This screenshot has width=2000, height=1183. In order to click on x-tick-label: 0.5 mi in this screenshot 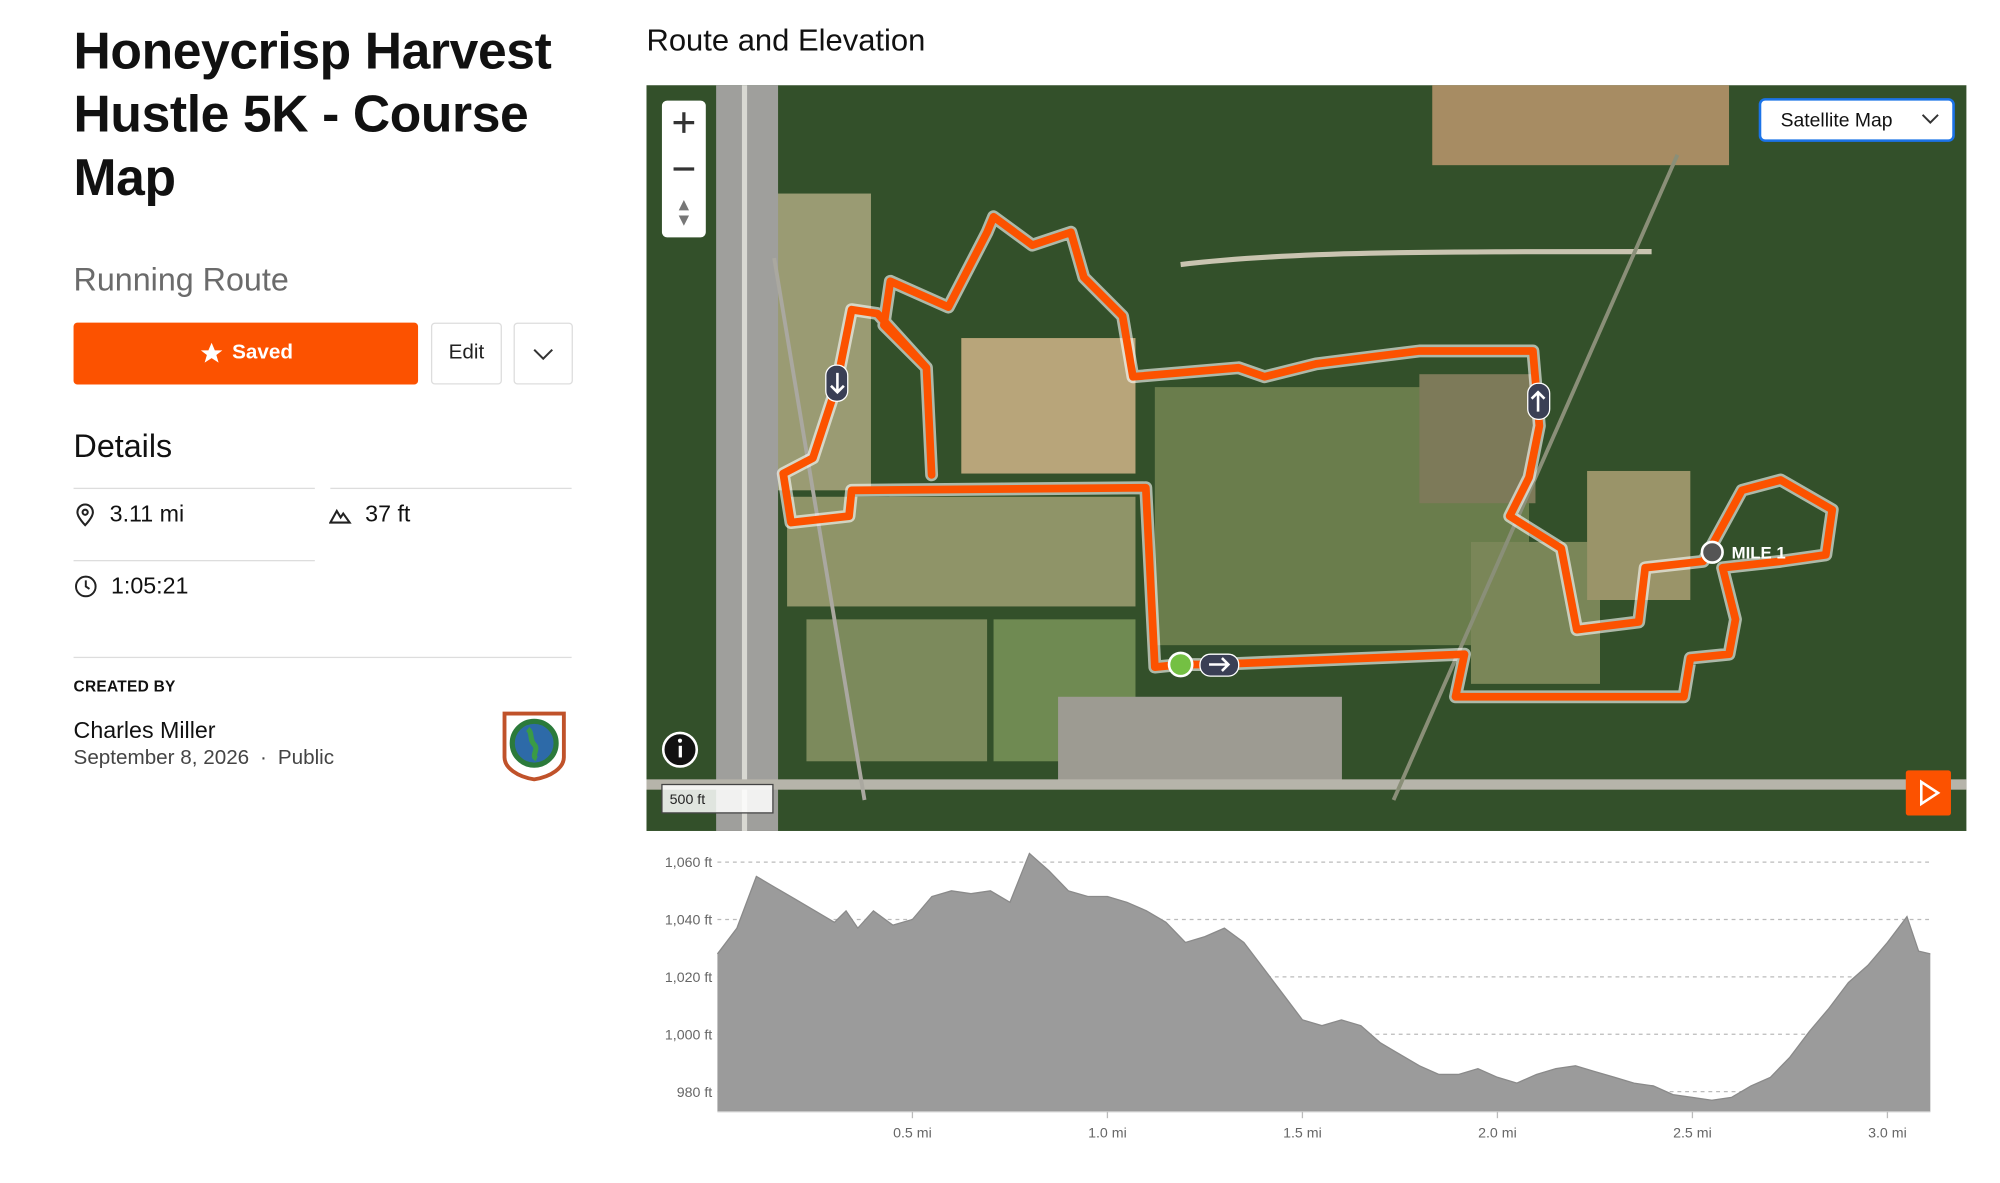, I will do `click(912, 1134)`.